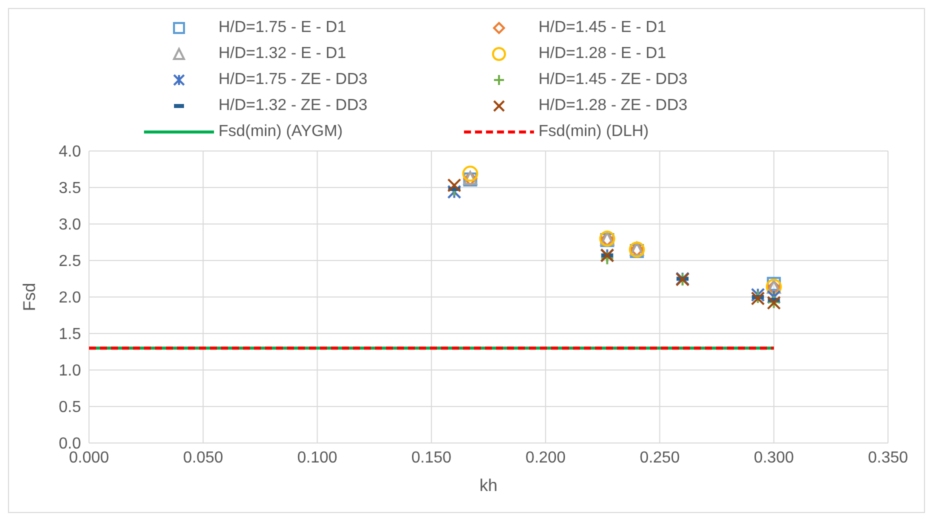 The width and height of the screenshot is (931, 519). What do you see at coordinates (317, 457) in the screenshot?
I see `x-tick-label: 0.100` at bounding box center [317, 457].